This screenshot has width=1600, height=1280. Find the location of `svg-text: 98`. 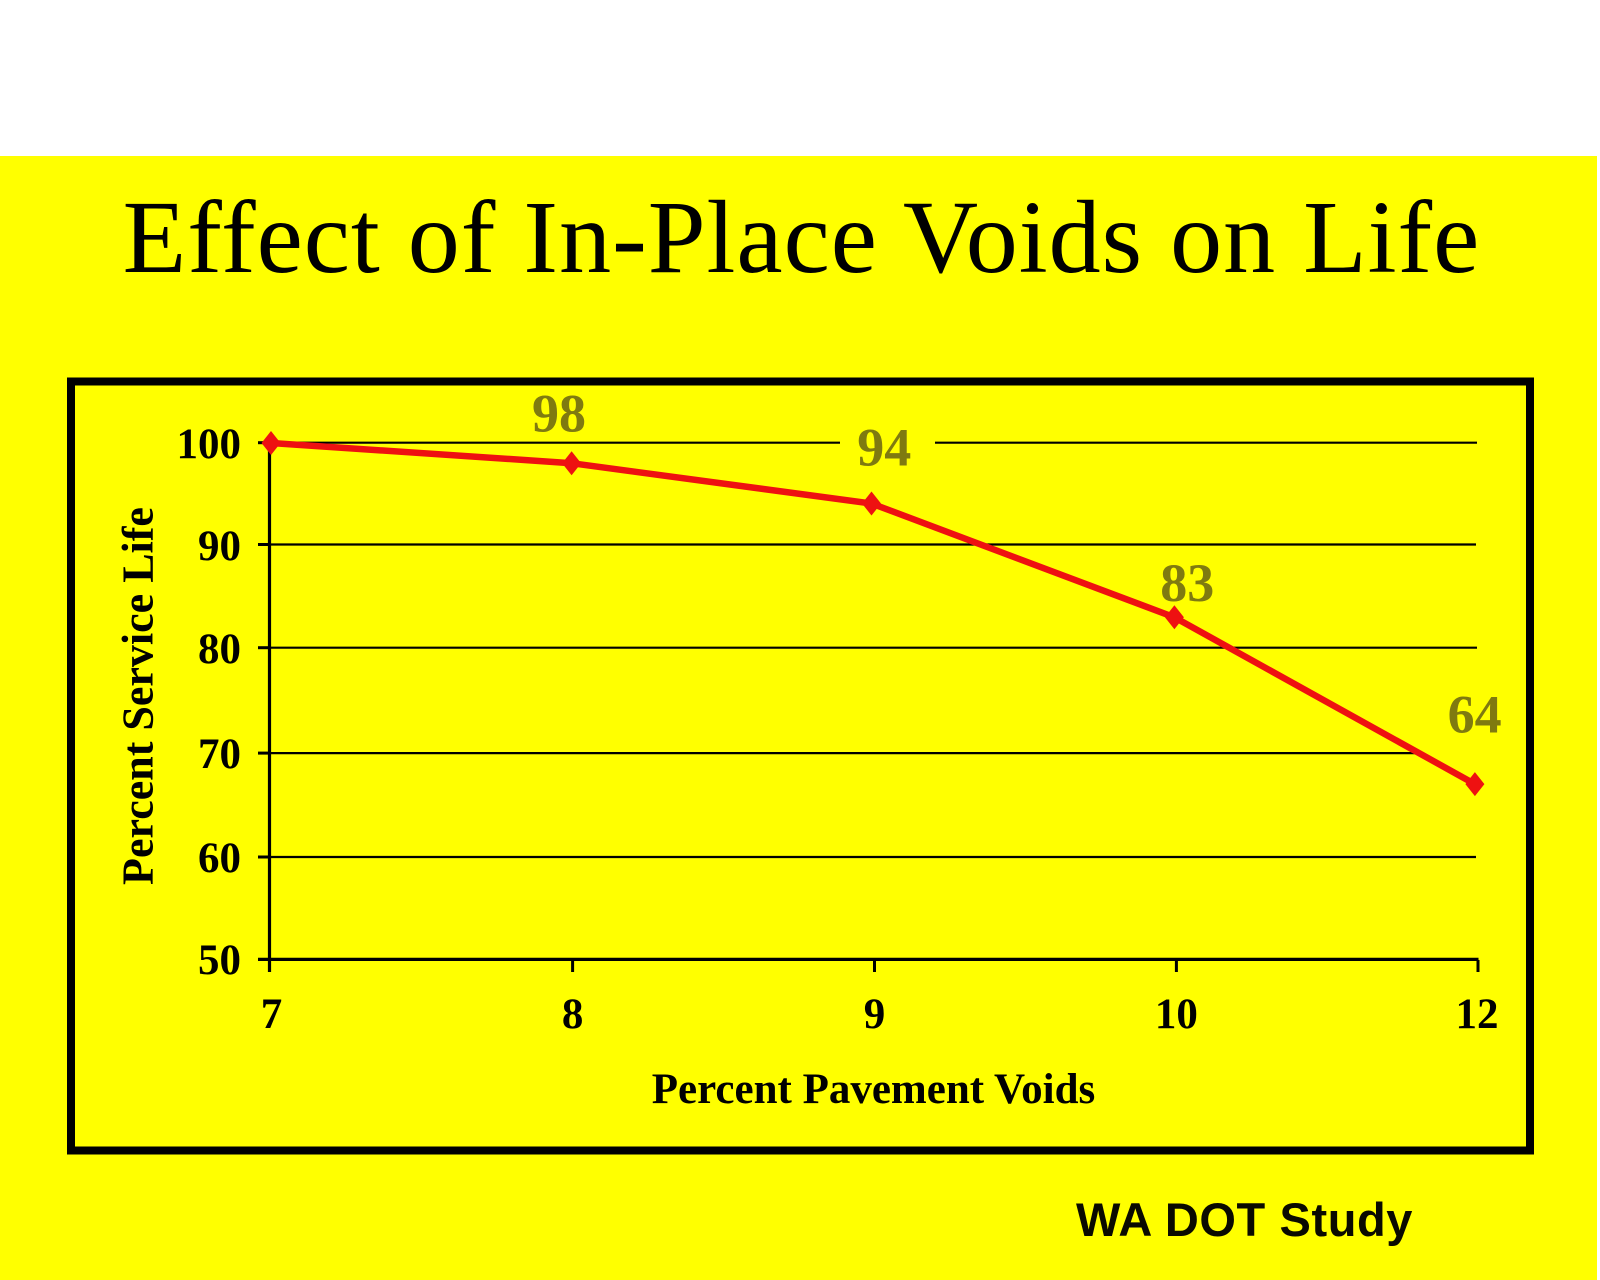

svg-text: 98 is located at coordinates (559, 414).